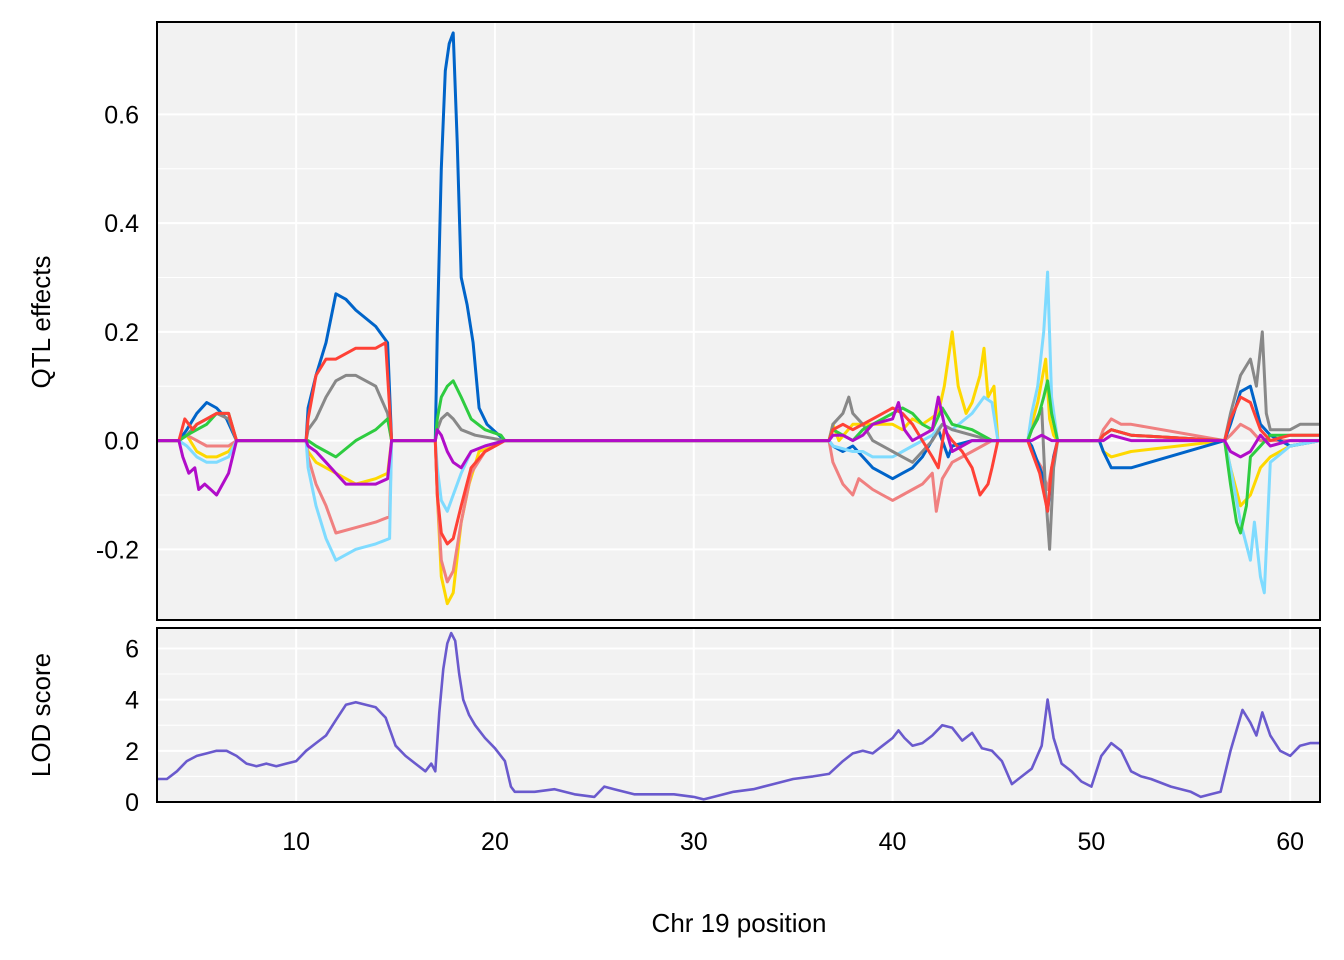  Describe the element at coordinates (121, 442) in the screenshot. I see `y-tick-label: 0.0` at that location.